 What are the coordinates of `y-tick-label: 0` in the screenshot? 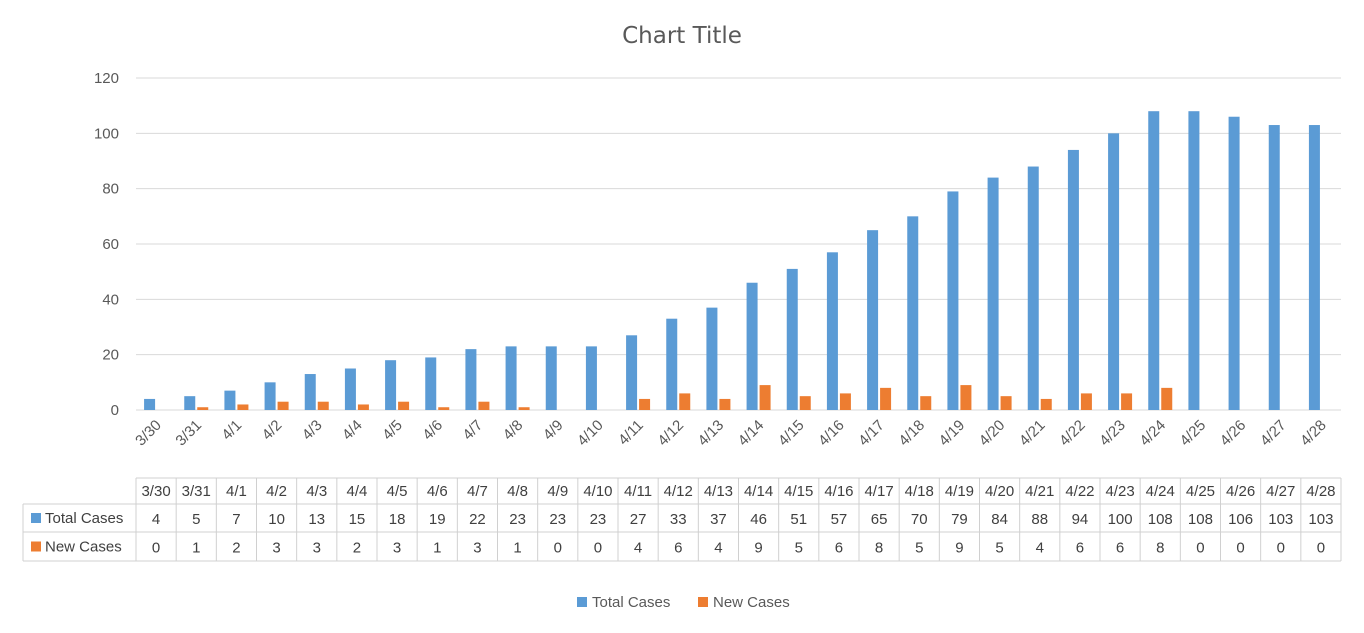 It's located at (115, 410).